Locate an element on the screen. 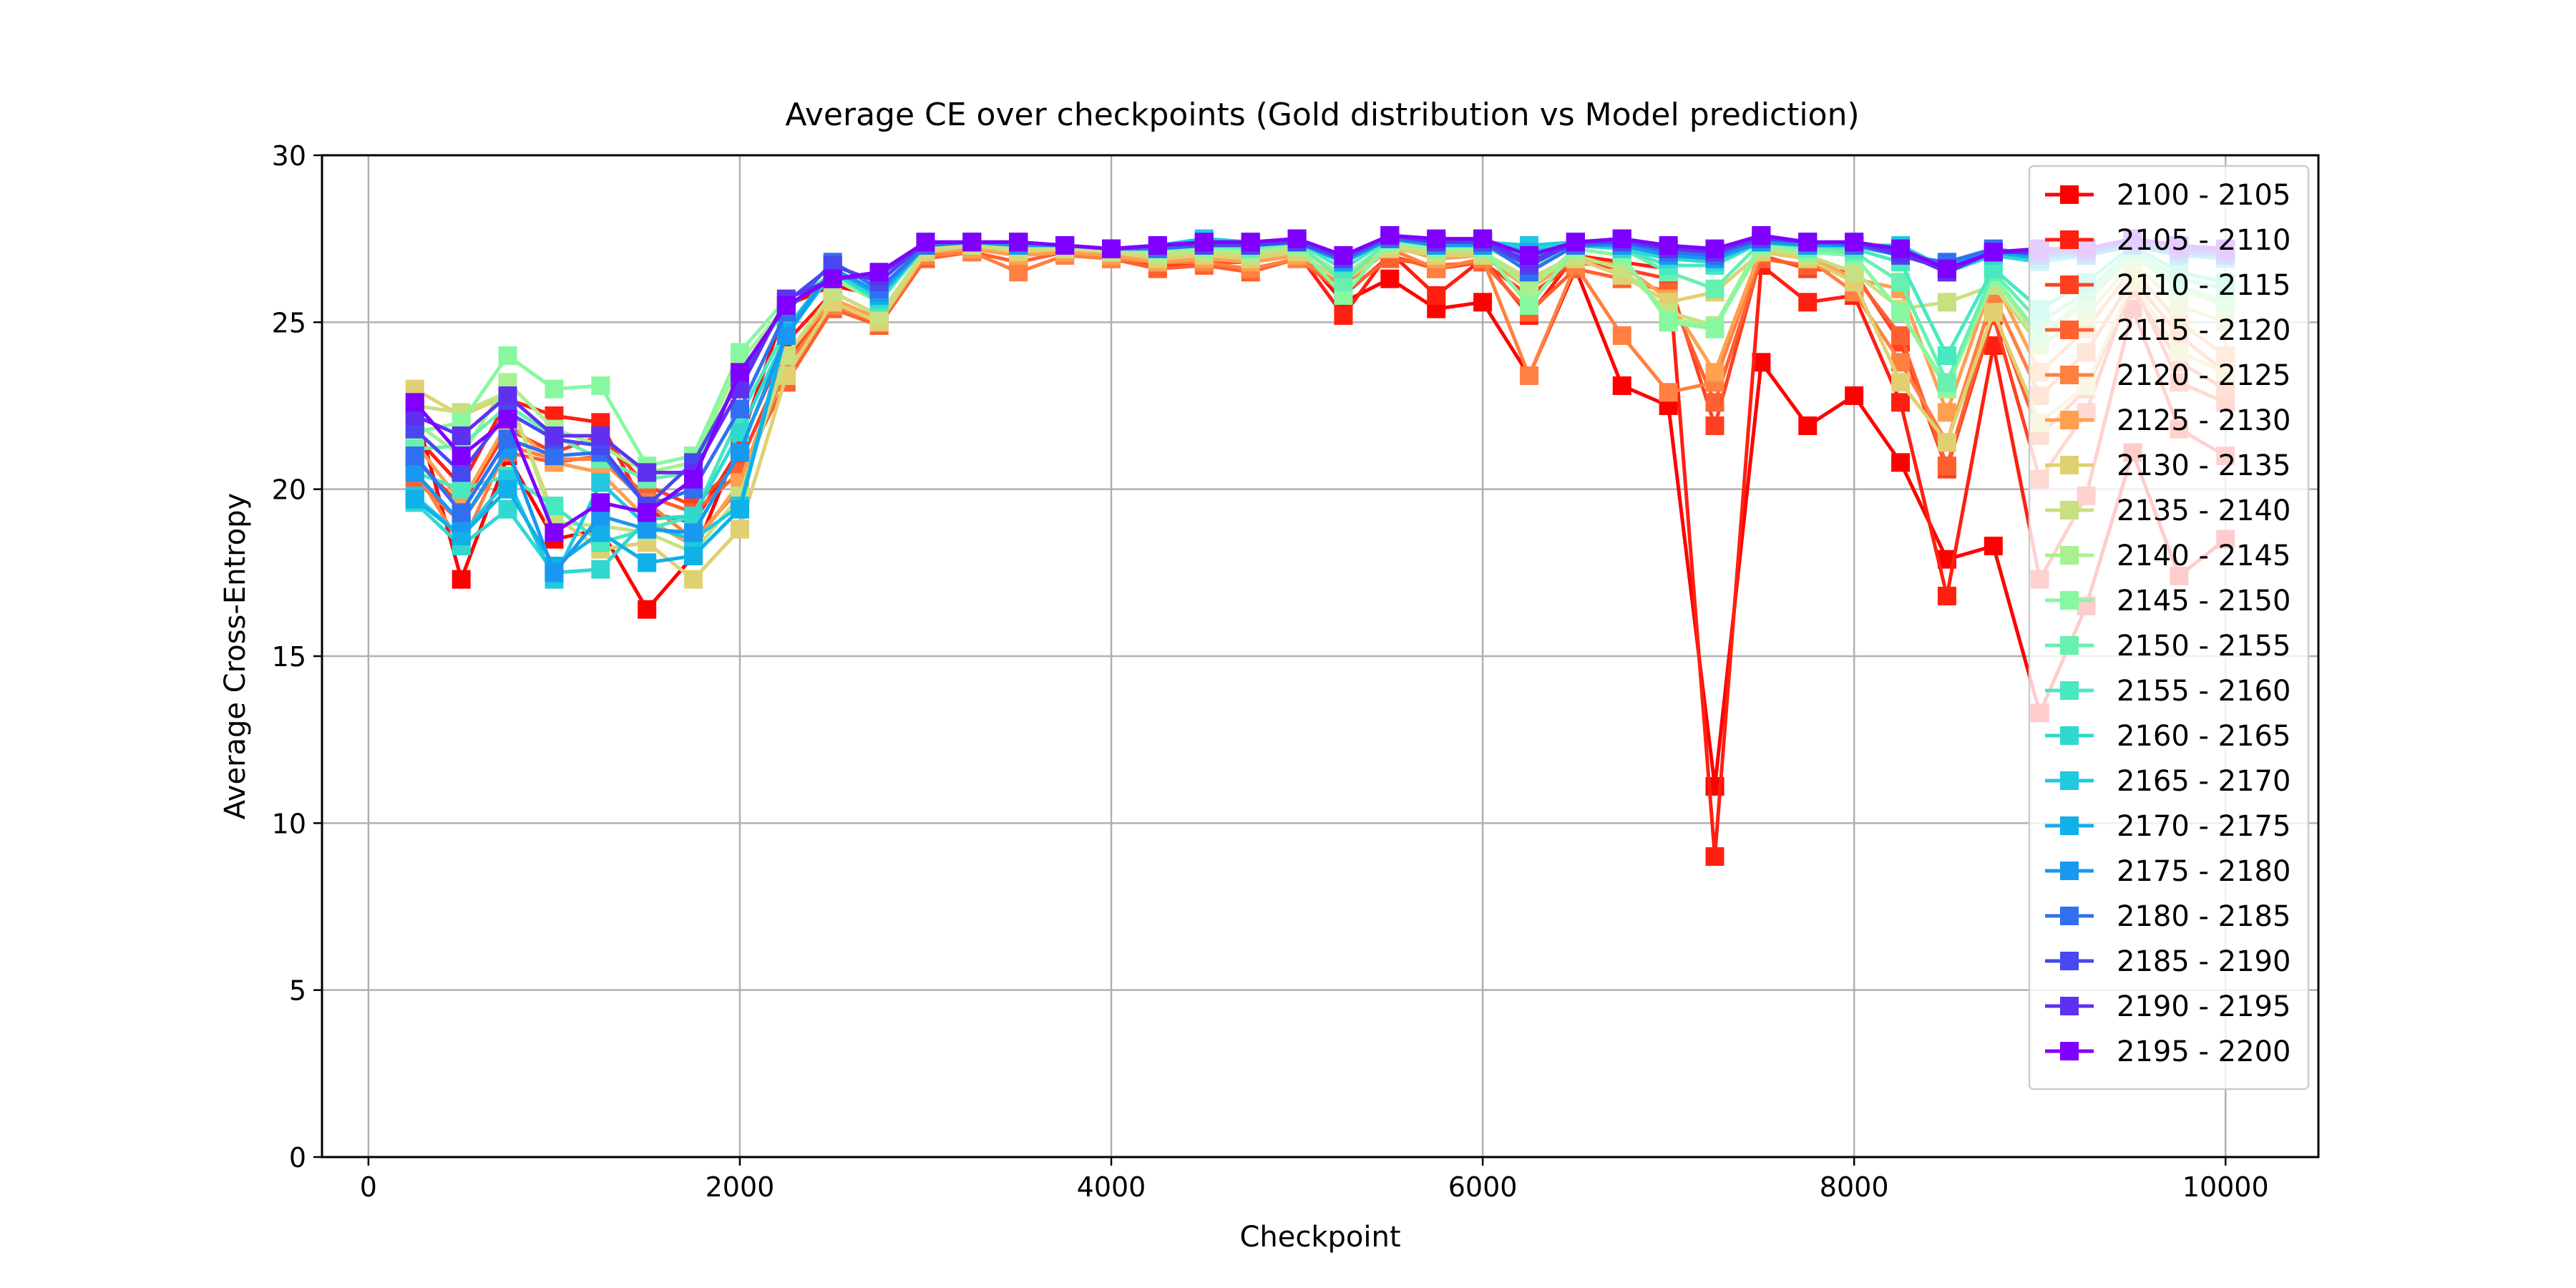  x-tick-label: 10000 is located at coordinates (2225, 1187).